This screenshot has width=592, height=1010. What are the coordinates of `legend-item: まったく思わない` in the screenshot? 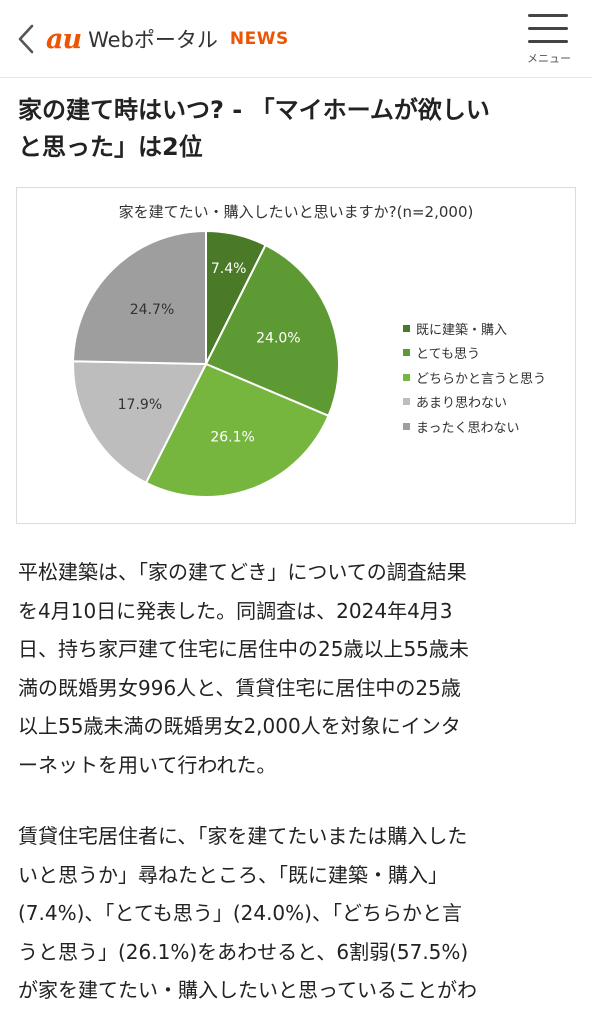 It's located at (474, 426).